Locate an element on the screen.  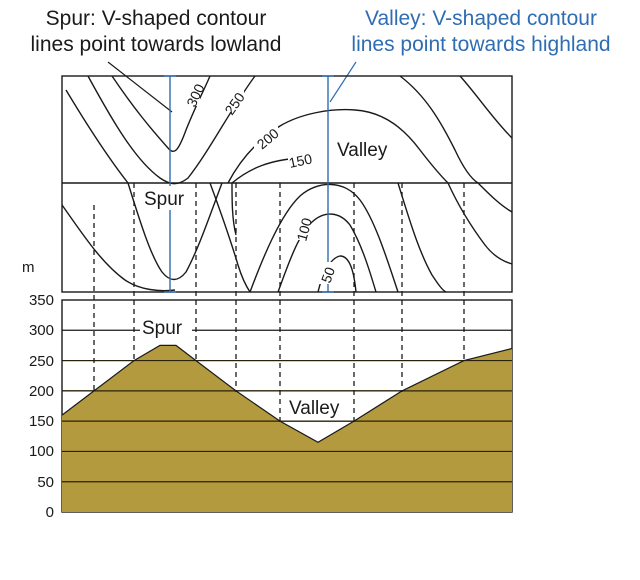
contour-label-300-bg is located at coordinates (189, 96).